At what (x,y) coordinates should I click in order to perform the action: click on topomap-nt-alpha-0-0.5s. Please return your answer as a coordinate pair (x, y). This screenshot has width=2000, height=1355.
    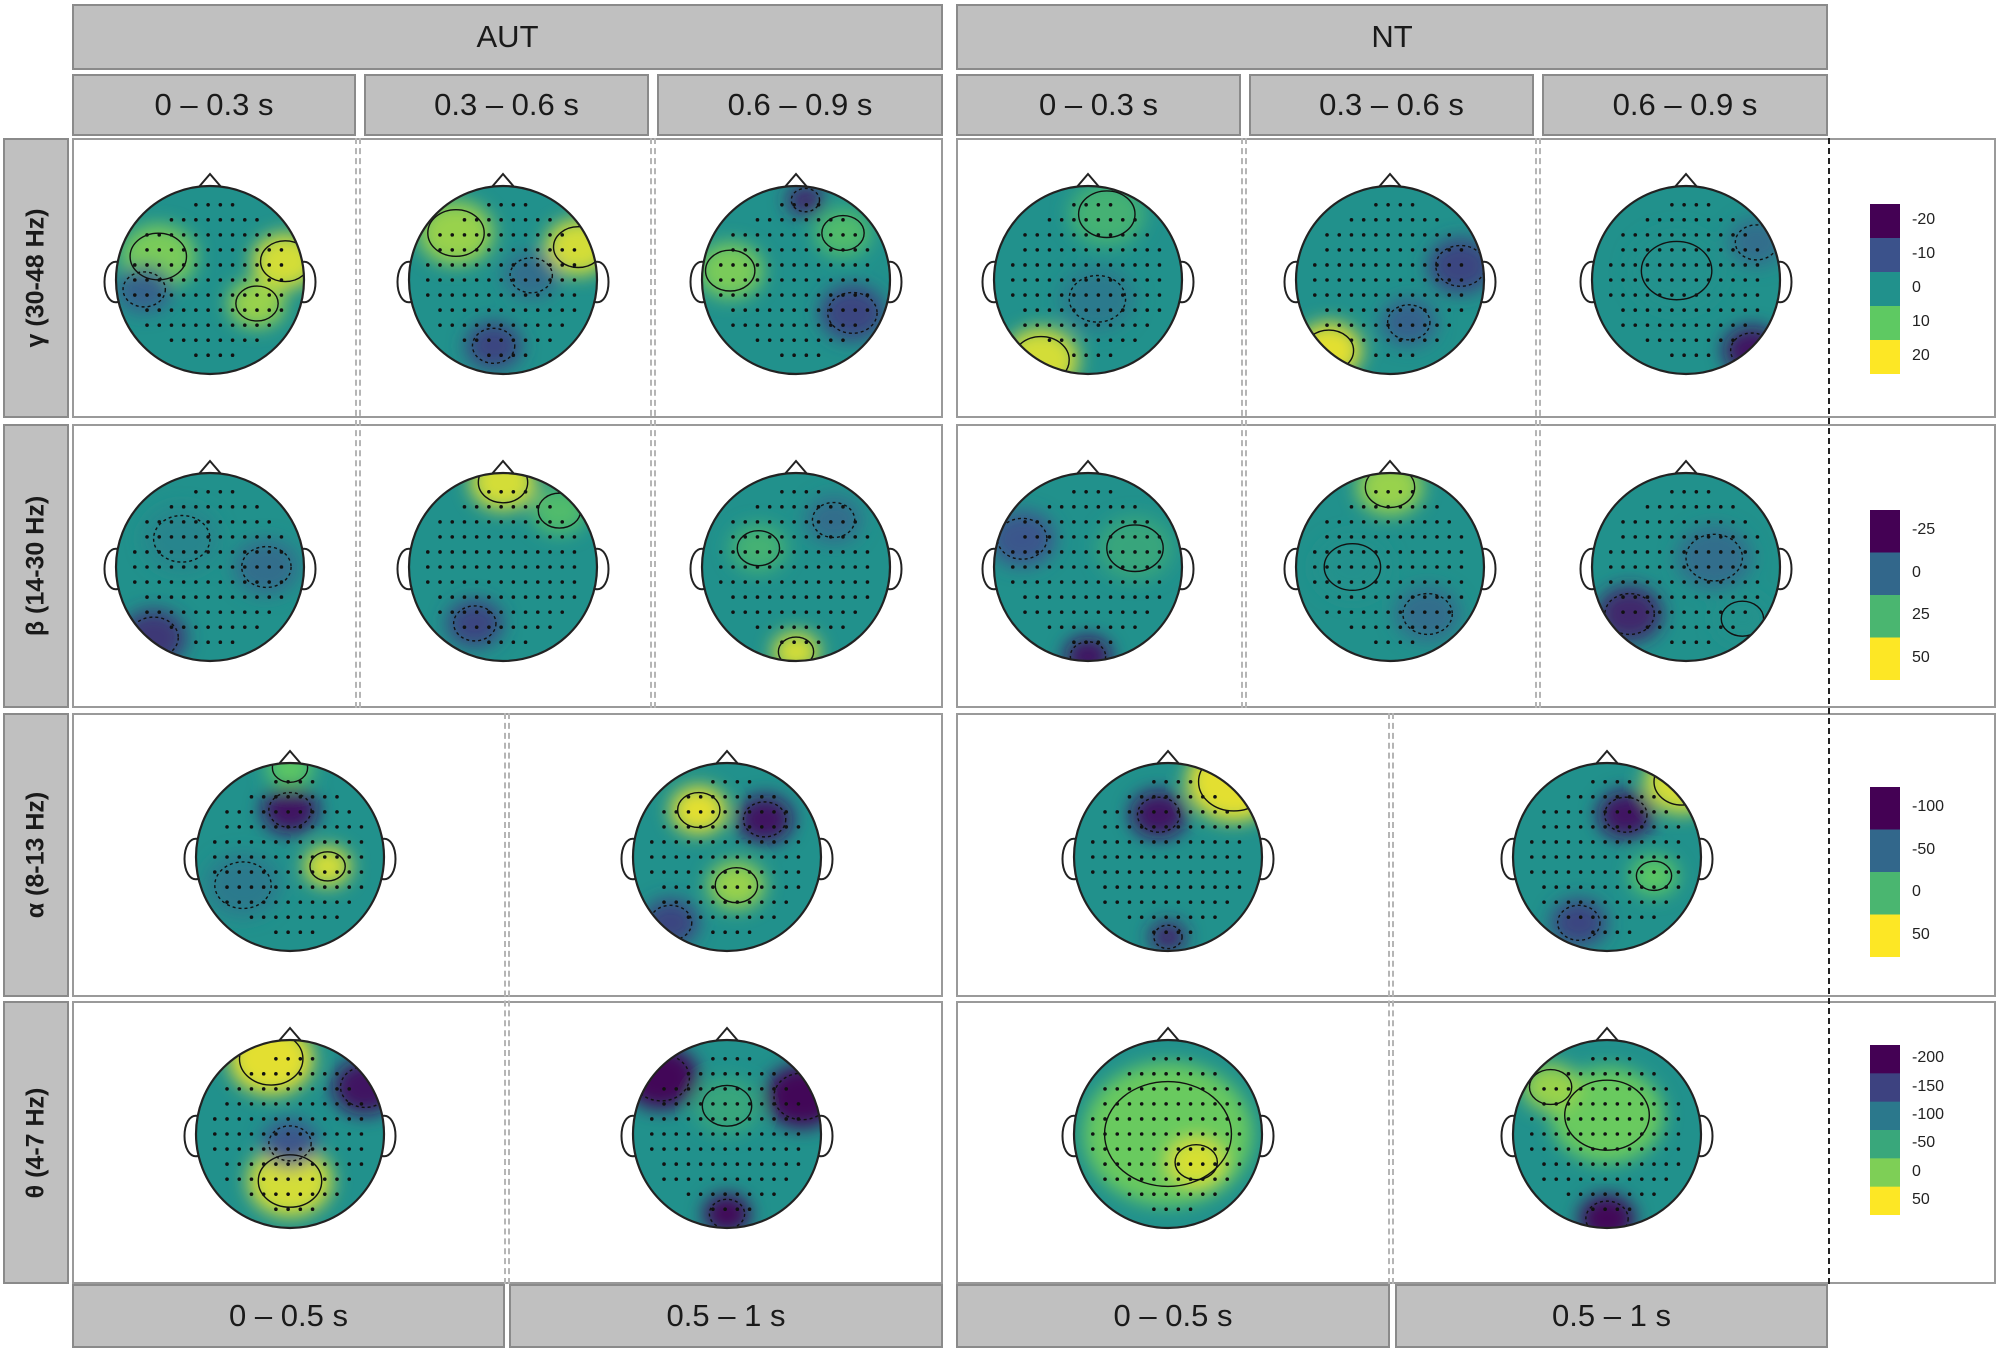
    Looking at the image, I should click on (1168, 851).